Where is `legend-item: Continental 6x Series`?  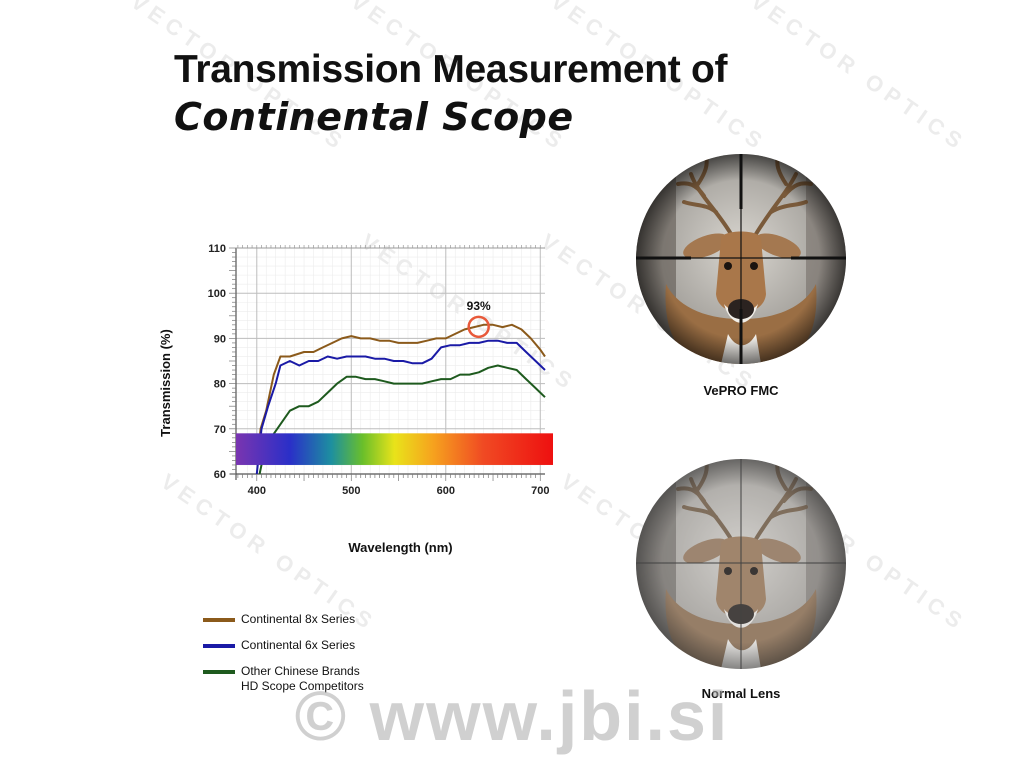 legend-item: Continental 6x Series is located at coordinates (283, 645).